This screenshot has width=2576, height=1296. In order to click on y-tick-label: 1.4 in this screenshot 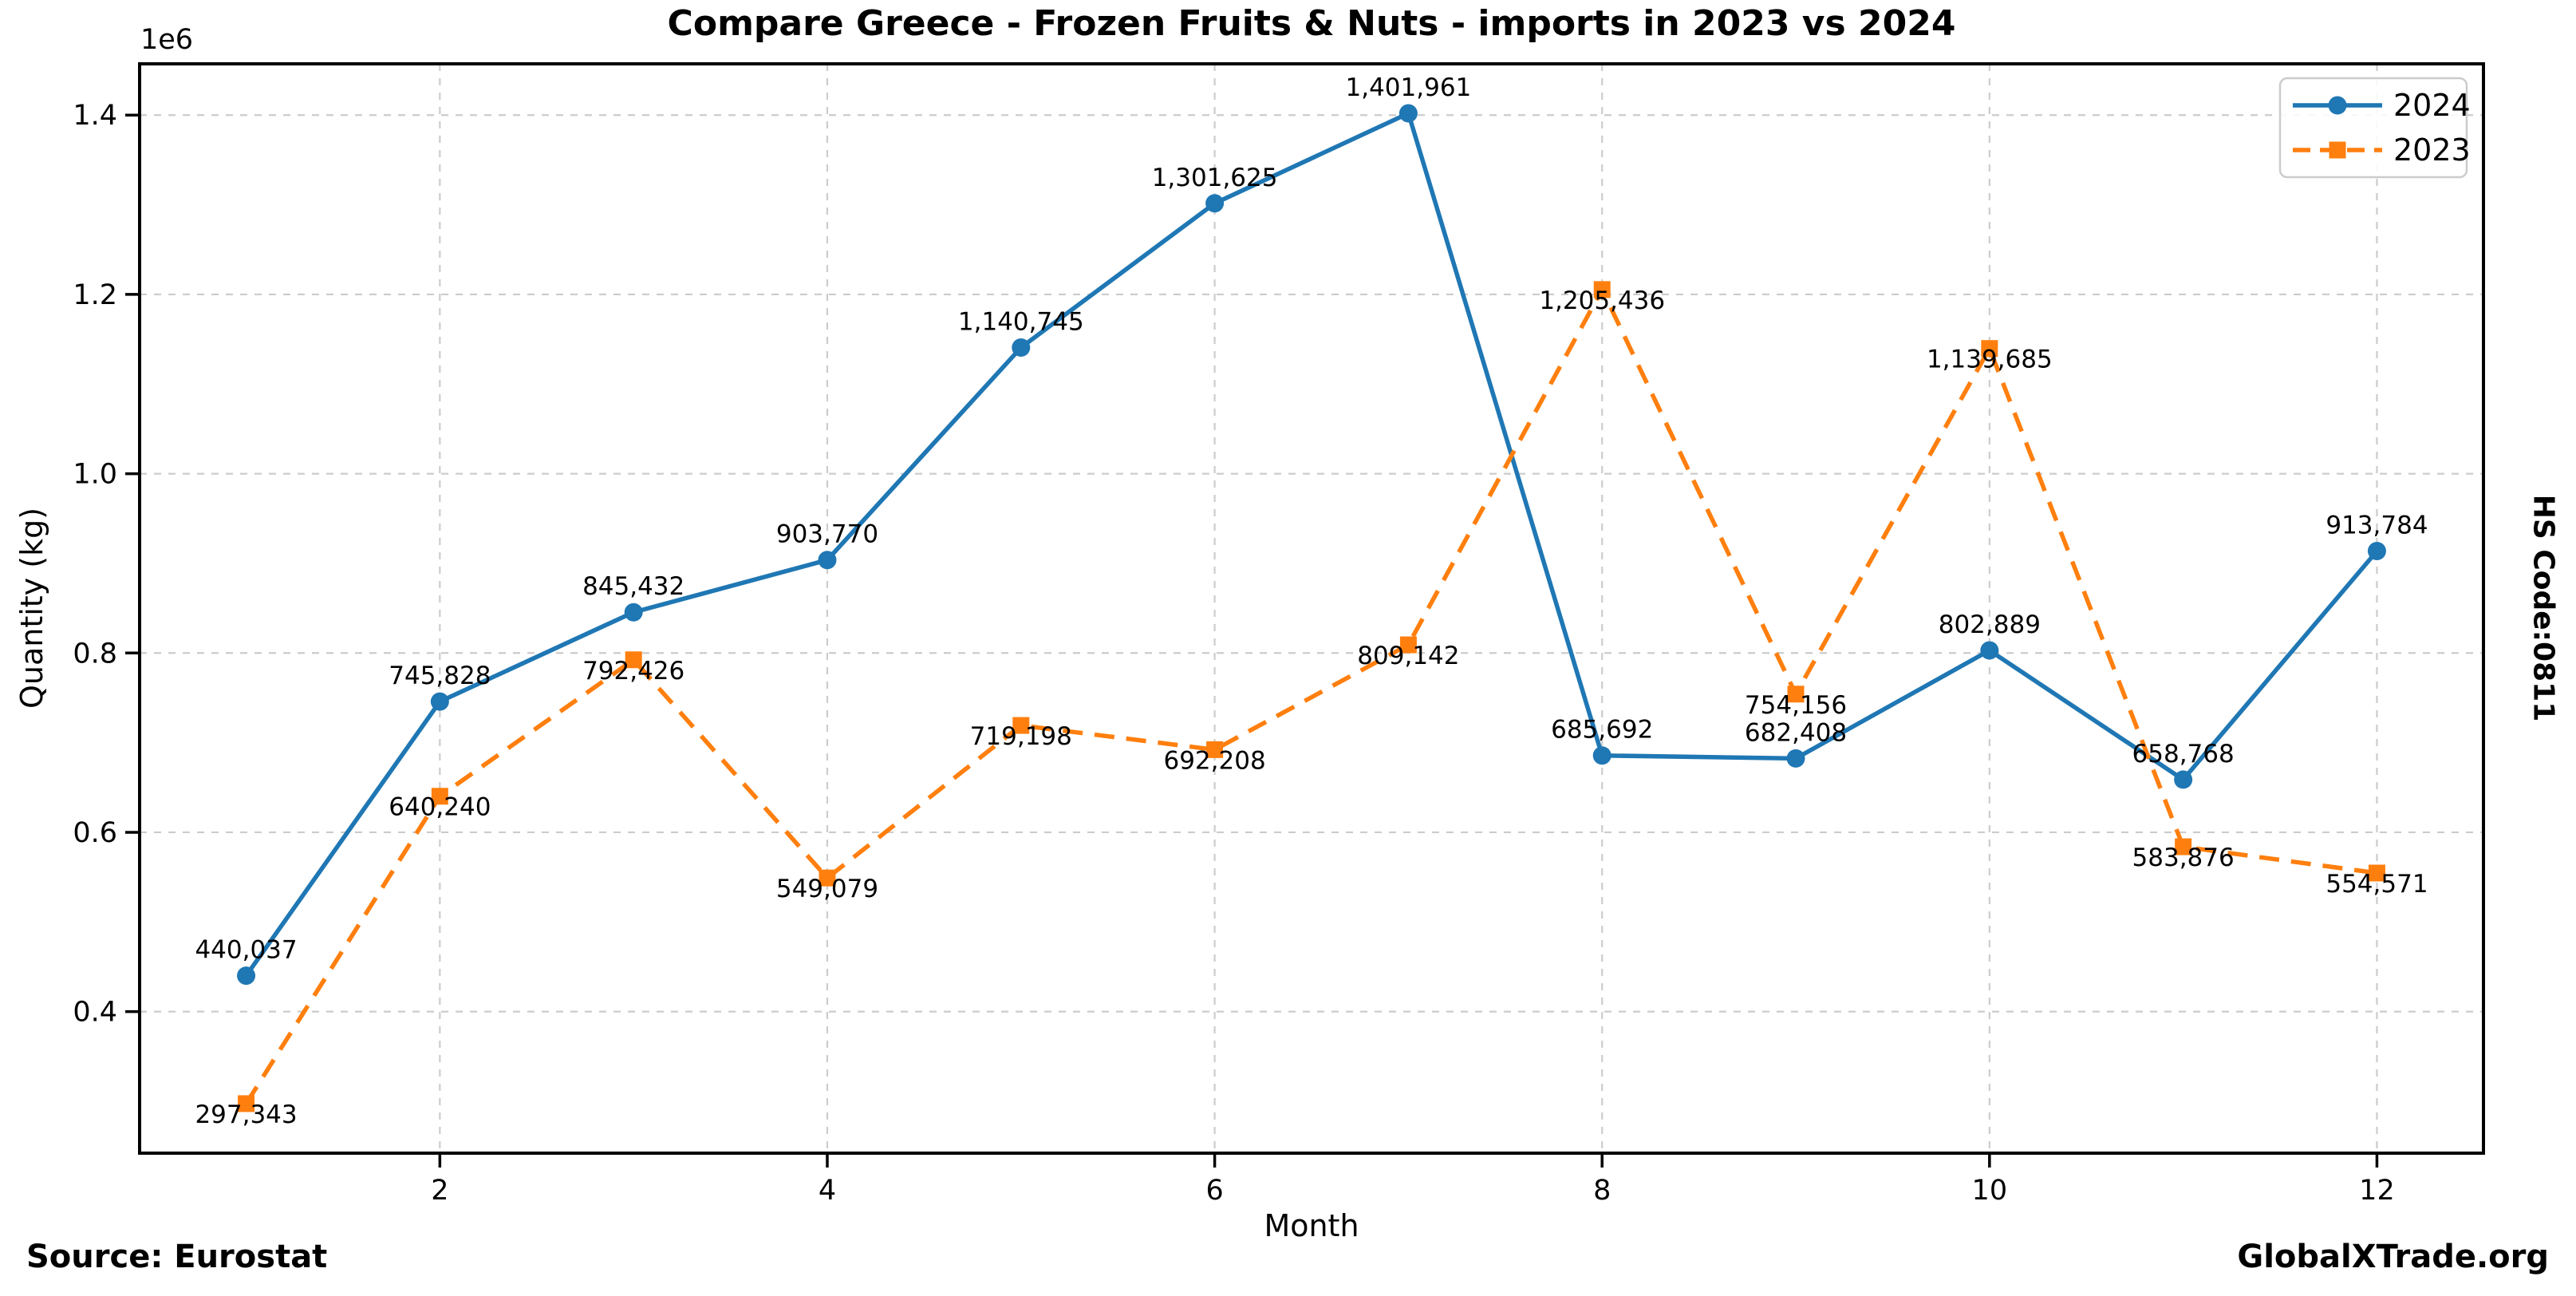, I will do `click(95, 116)`.